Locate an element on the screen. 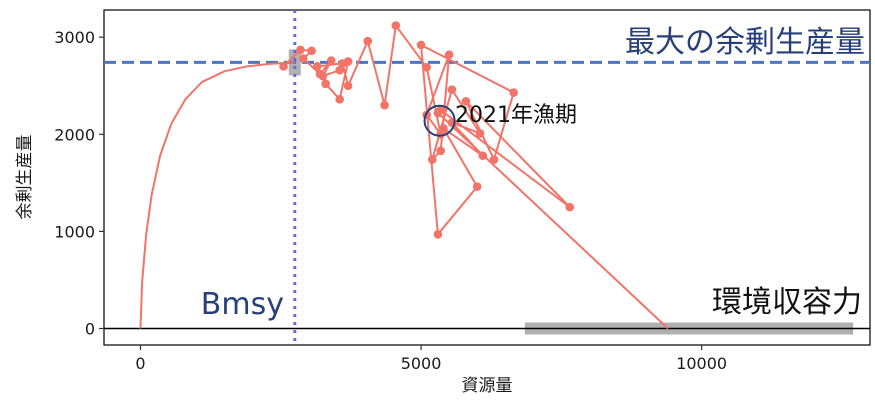 This screenshot has height=400, width=875. current-year-annotation: 2021年漁期 is located at coordinates (516, 115).